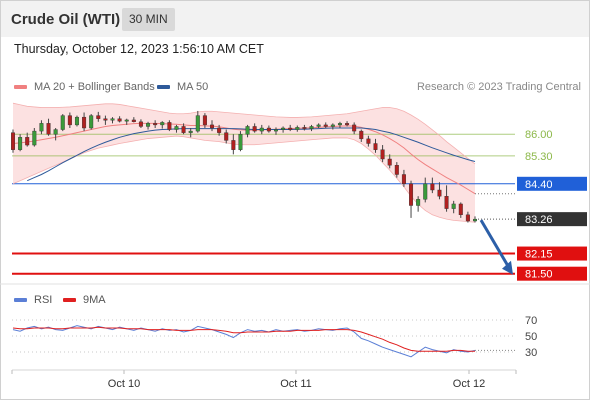 This screenshot has width=590, height=400. Describe the element at coordinates (20, 87) in the screenshot. I see `ma20-swatch` at that location.